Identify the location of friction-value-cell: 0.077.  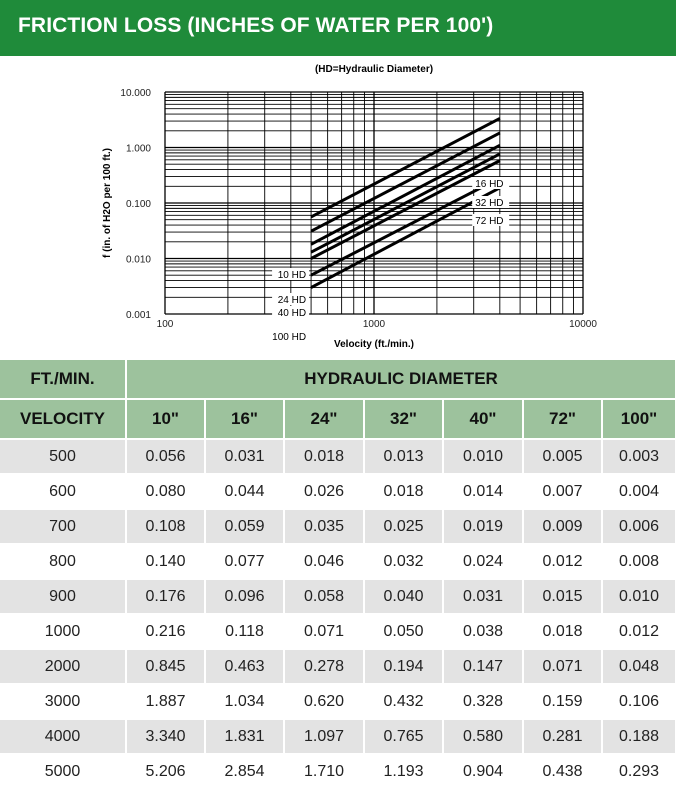
(245, 562).